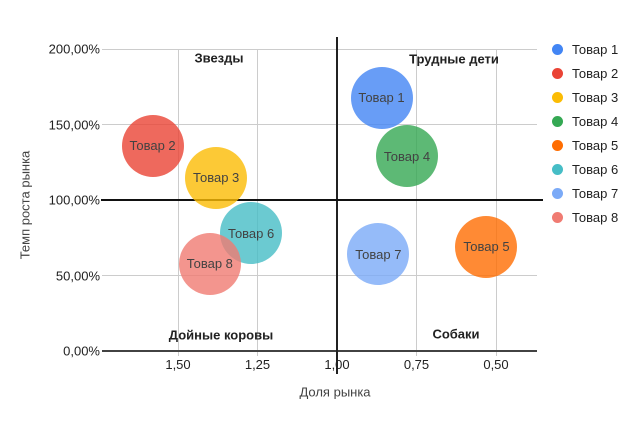  I want to click on bubble-tovar-4: Товар 4, so click(406, 156).